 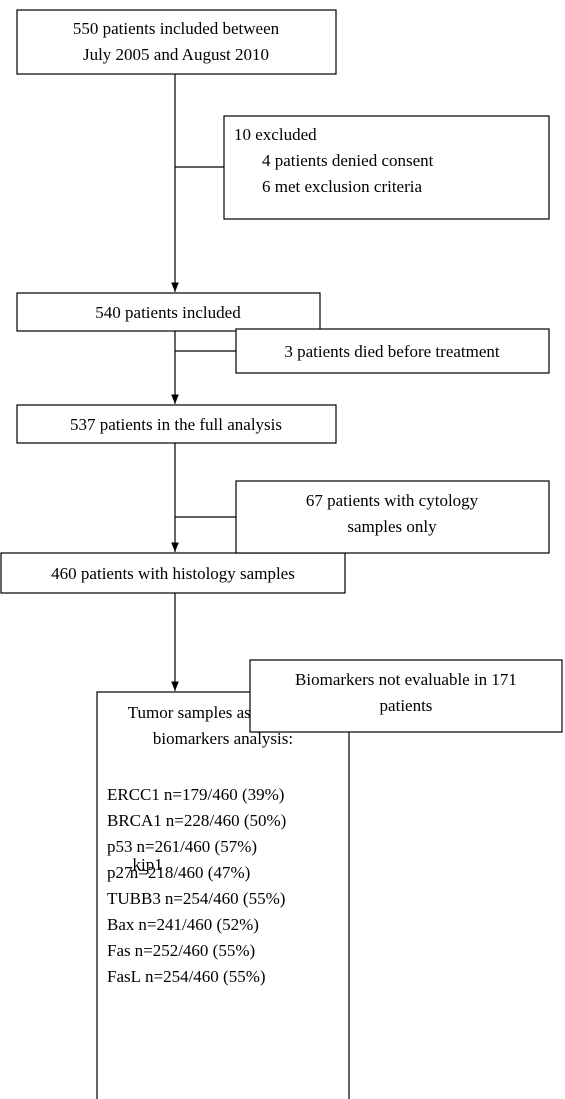 I want to click on biomarker-result: n=228/460 (50%), so click(x=226, y=820).